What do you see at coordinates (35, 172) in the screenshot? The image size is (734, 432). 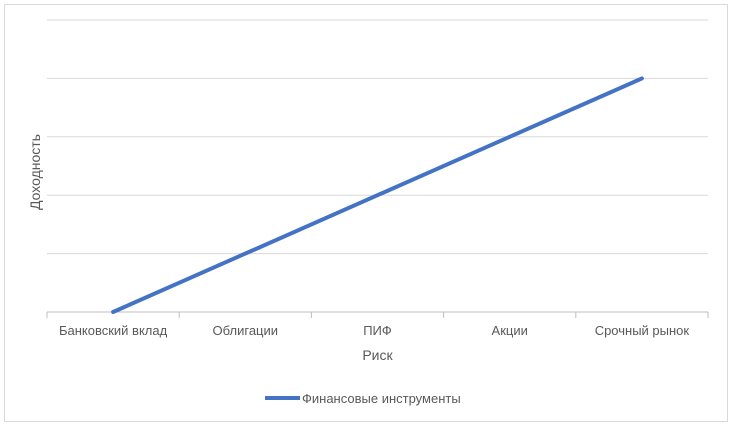 I see `y-axis-title: Доходность` at bounding box center [35, 172].